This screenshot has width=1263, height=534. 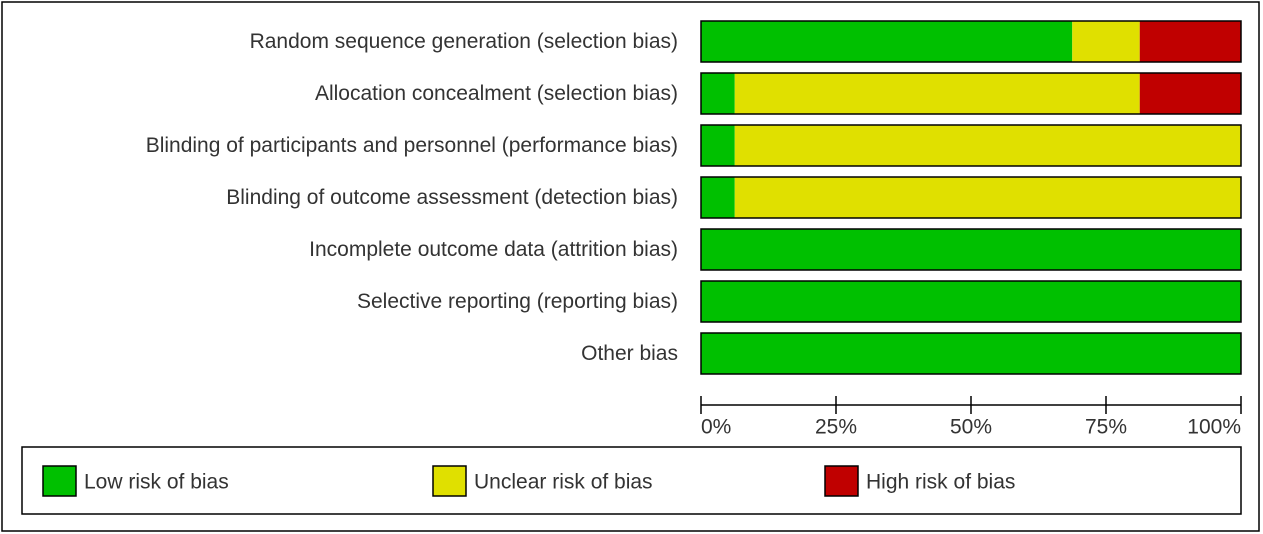 I want to click on legend-box, so click(x=631, y=480).